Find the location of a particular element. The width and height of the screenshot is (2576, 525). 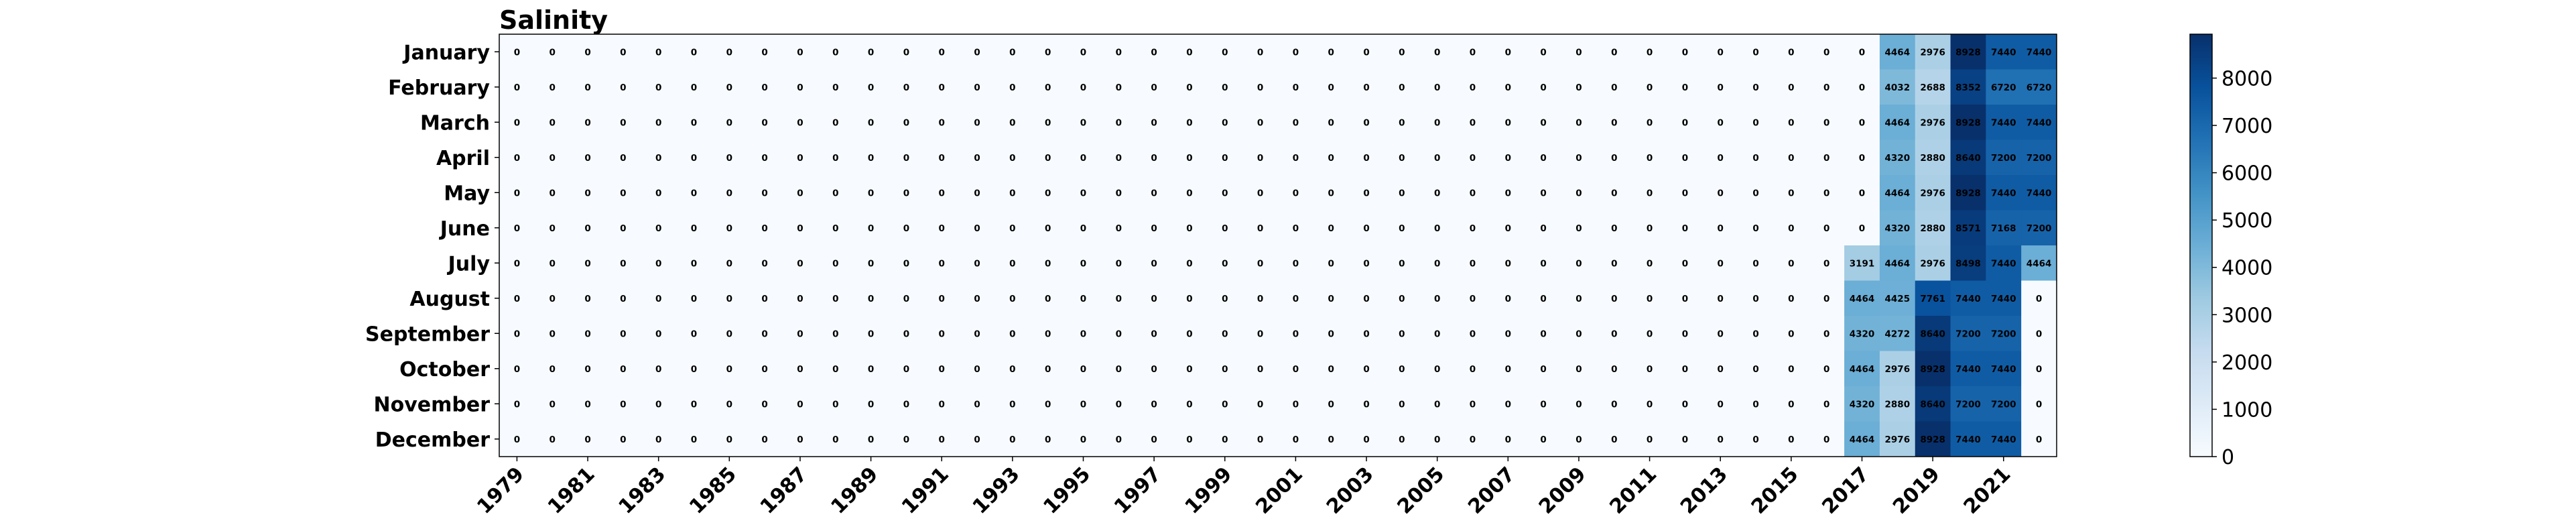

year-label: 1999 is located at coordinates (1209, 491).